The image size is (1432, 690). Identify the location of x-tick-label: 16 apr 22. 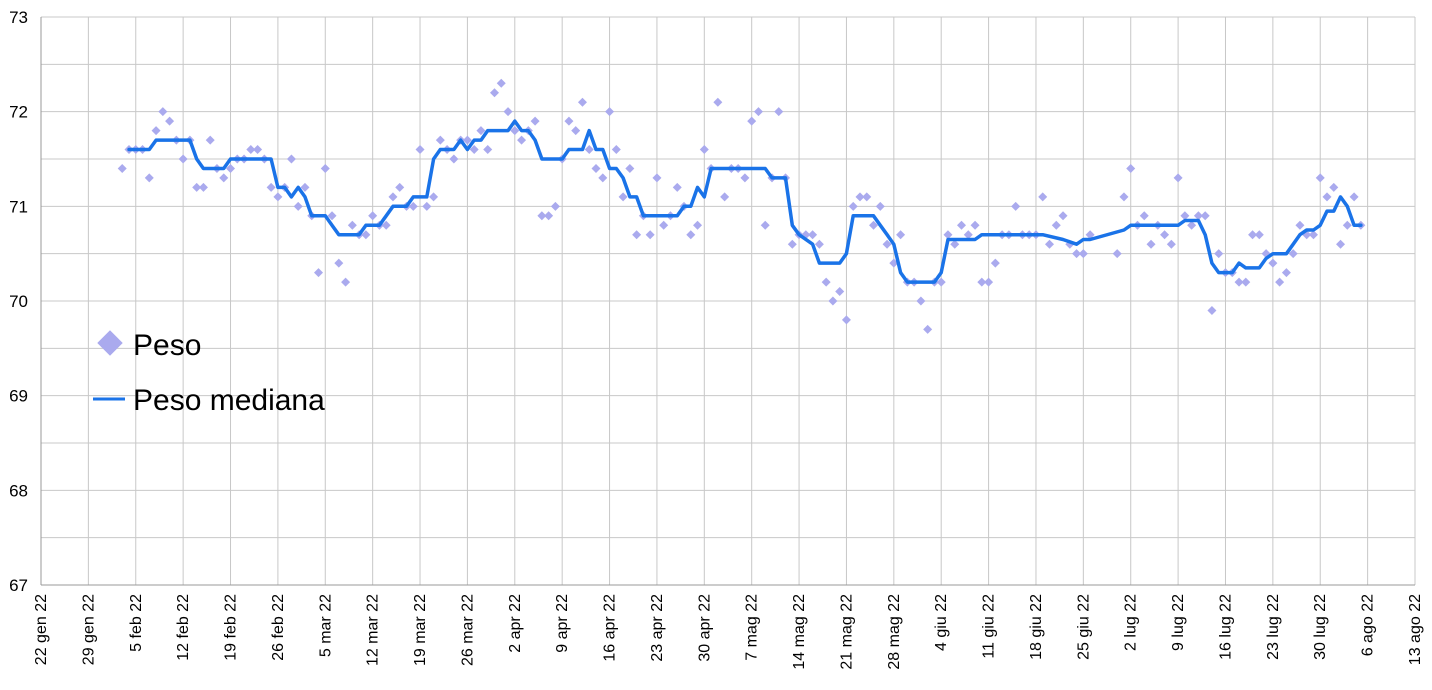
(610, 628).